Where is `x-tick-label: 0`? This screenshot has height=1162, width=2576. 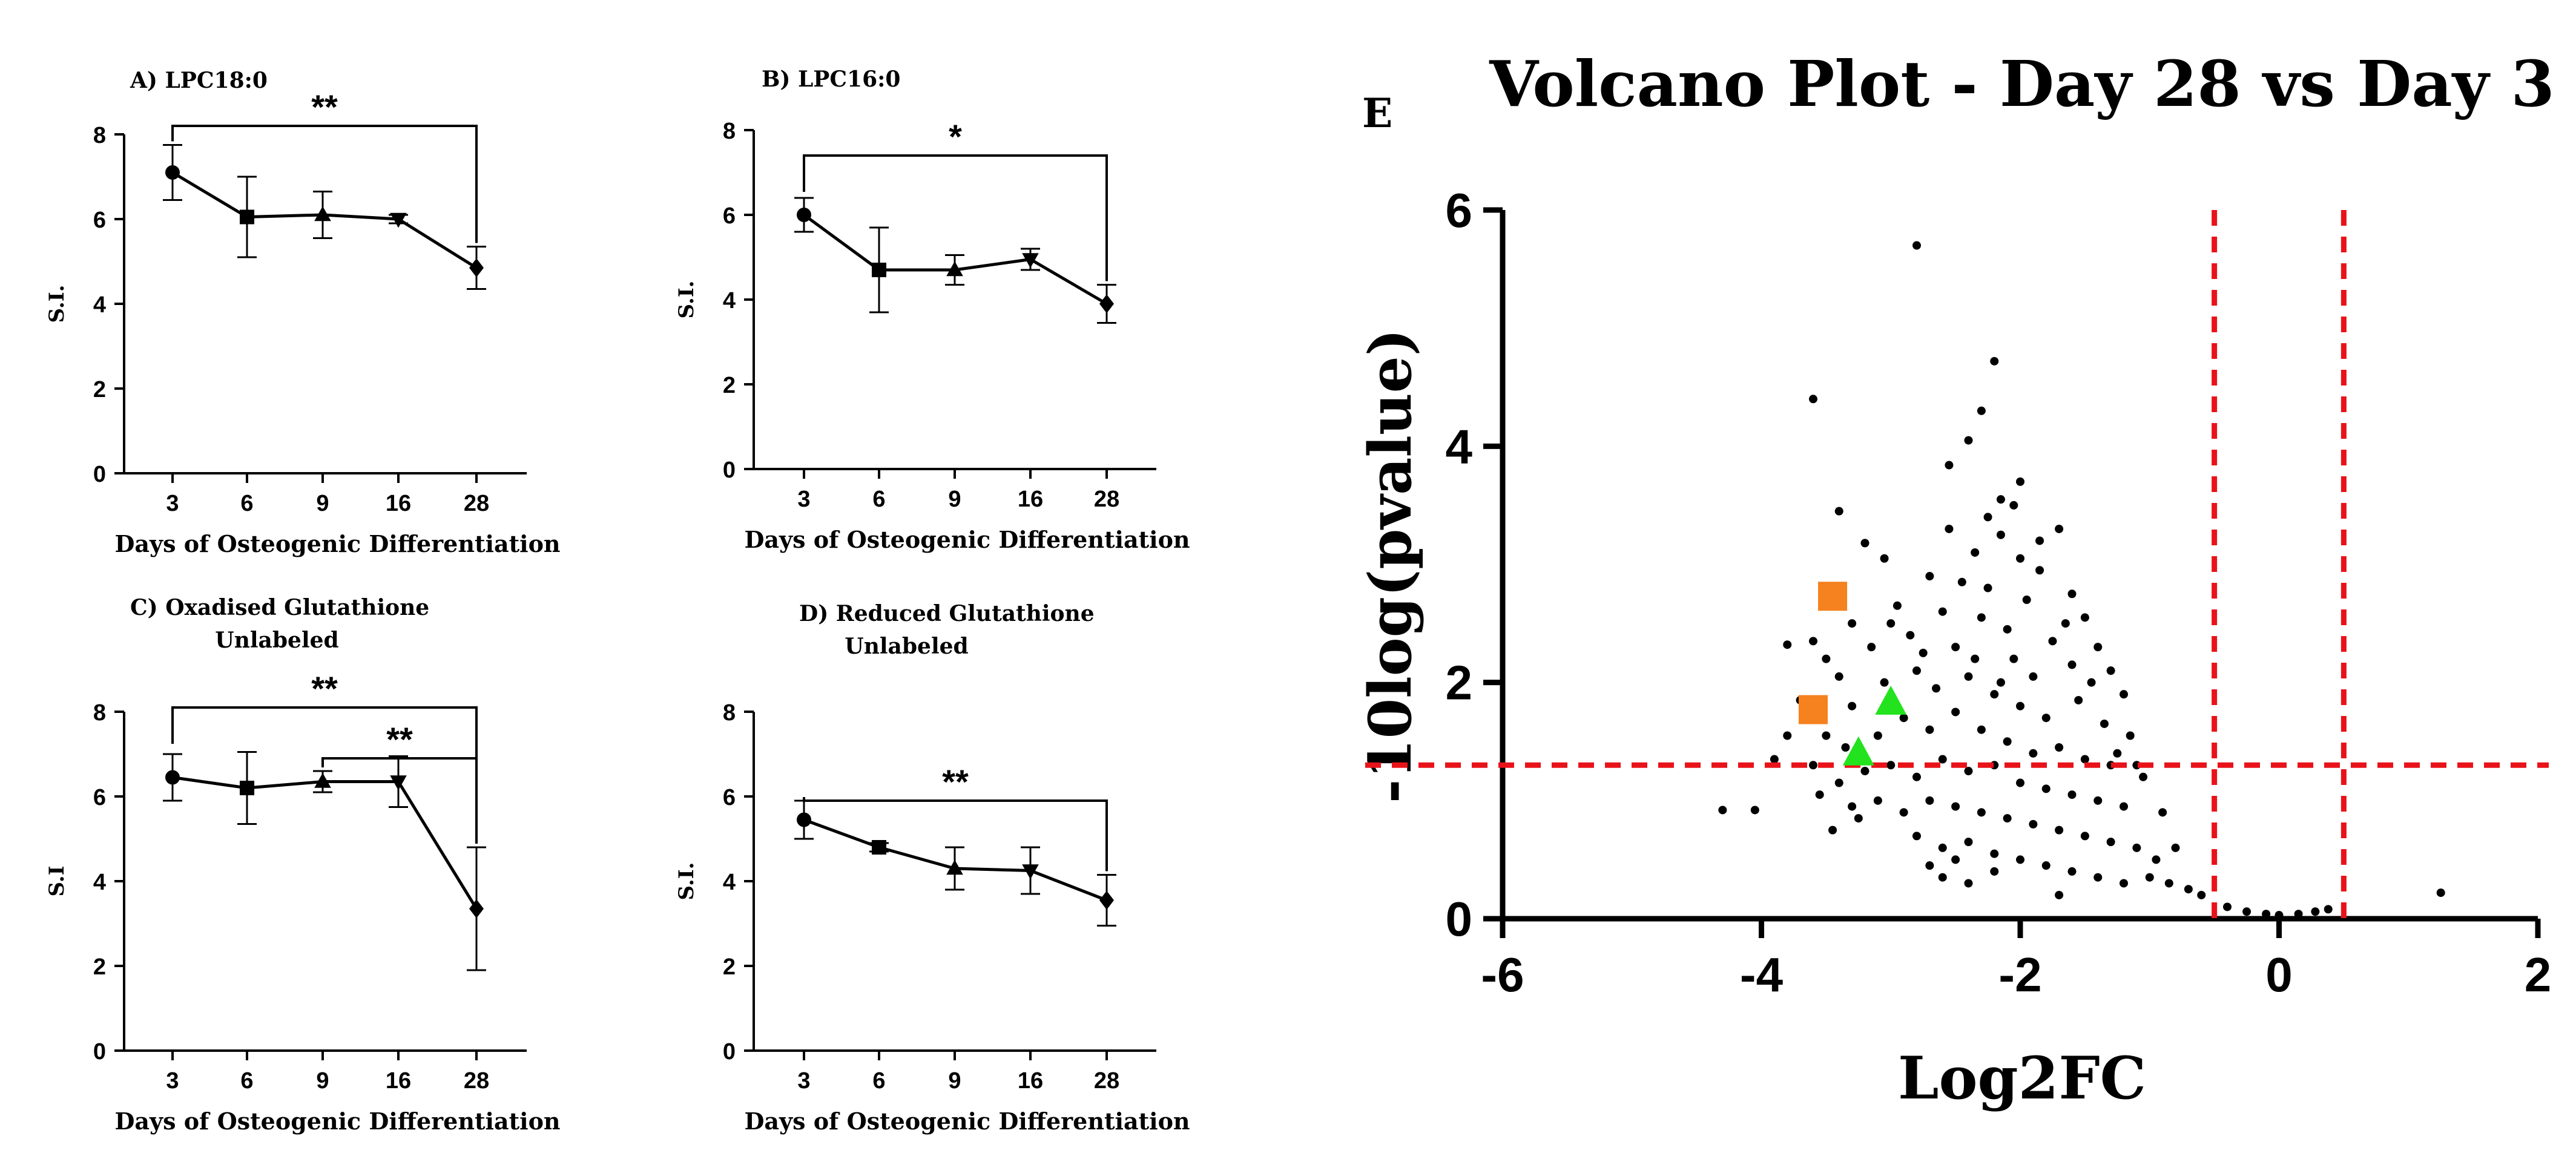
x-tick-label: 0 is located at coordinates (2279, 975).